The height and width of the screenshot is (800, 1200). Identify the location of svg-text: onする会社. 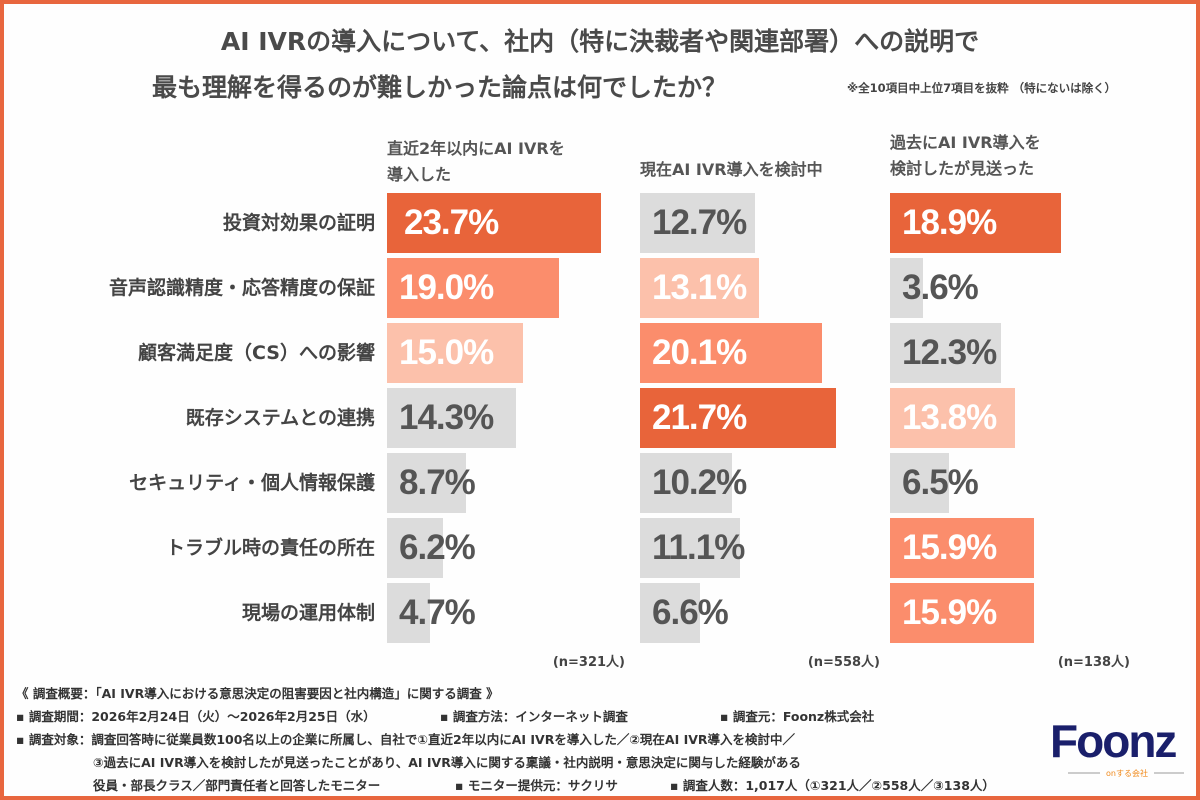
(1127, 773).